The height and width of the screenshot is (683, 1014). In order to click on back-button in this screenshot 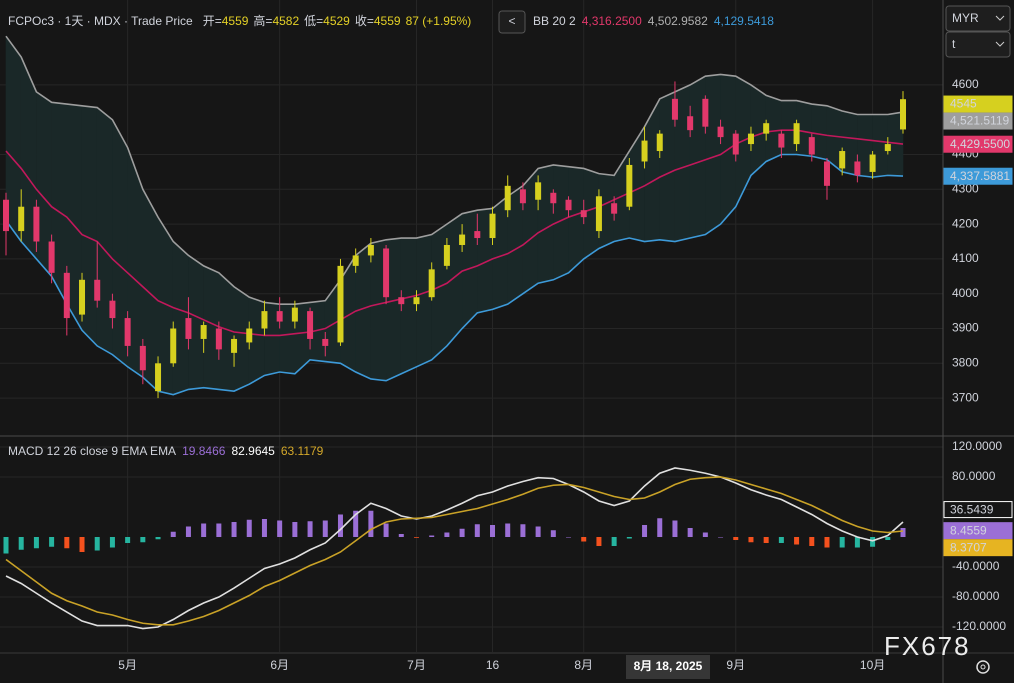, I will do `click(512, 22)`.